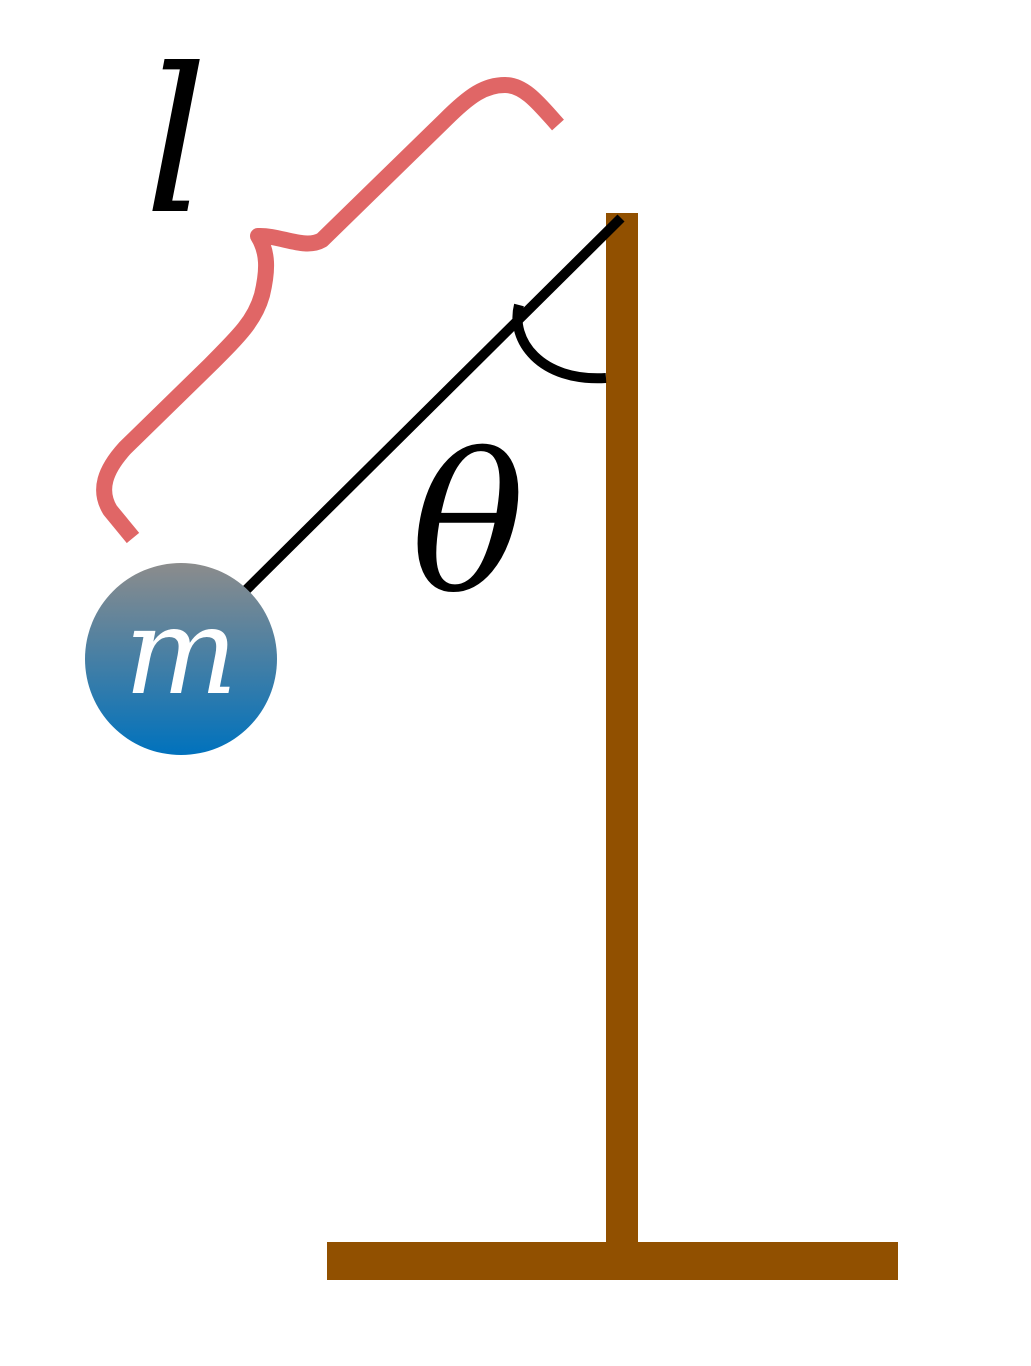  I want to click on angle-label: θ, so click(468, 524).